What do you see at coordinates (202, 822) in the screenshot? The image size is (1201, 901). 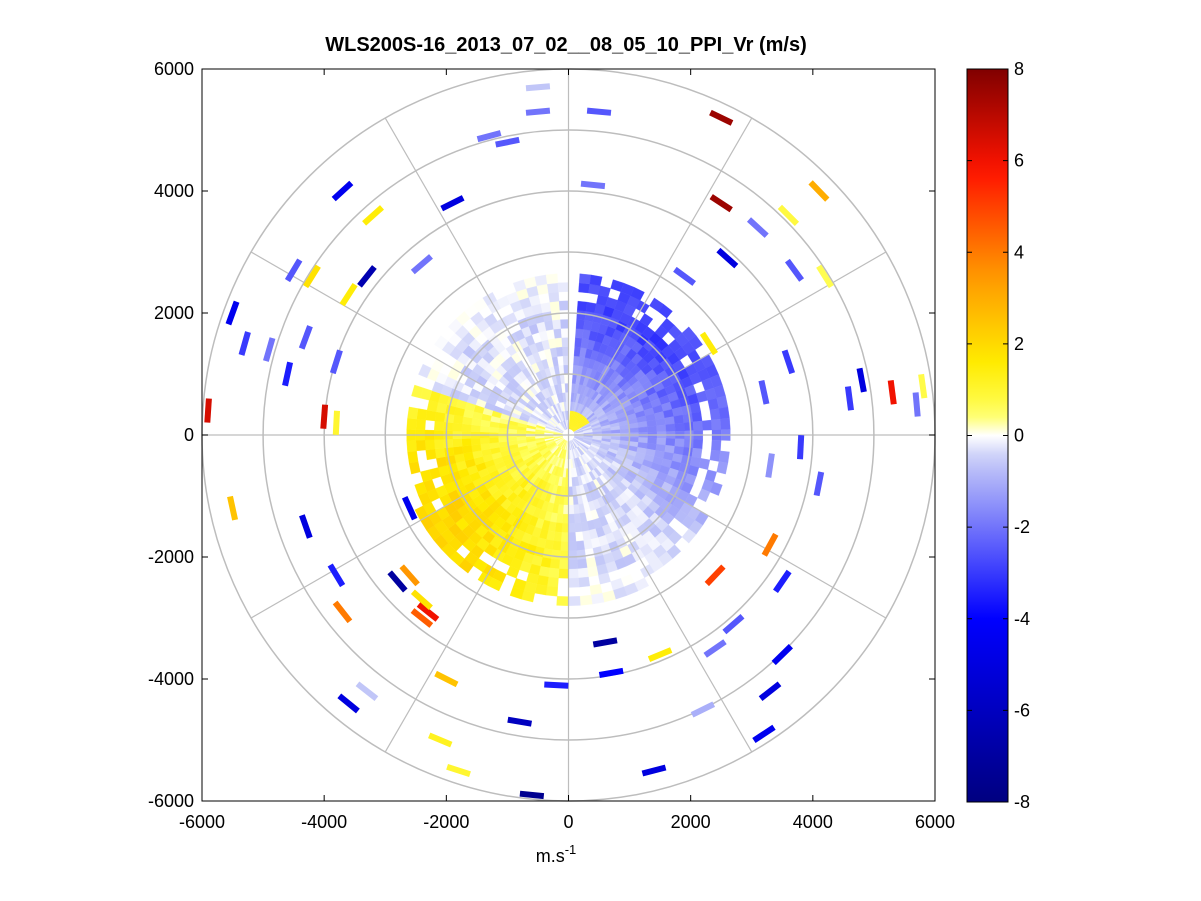 I see `x-tick-label: -6000` at bounding box center [202, 822].